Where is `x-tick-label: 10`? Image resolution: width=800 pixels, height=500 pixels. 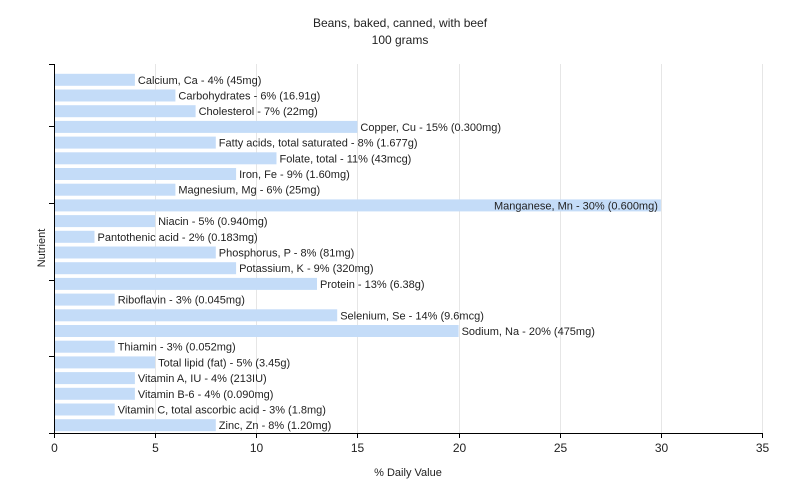
x-tick-label: 10 is located at coordinates (257, 448).